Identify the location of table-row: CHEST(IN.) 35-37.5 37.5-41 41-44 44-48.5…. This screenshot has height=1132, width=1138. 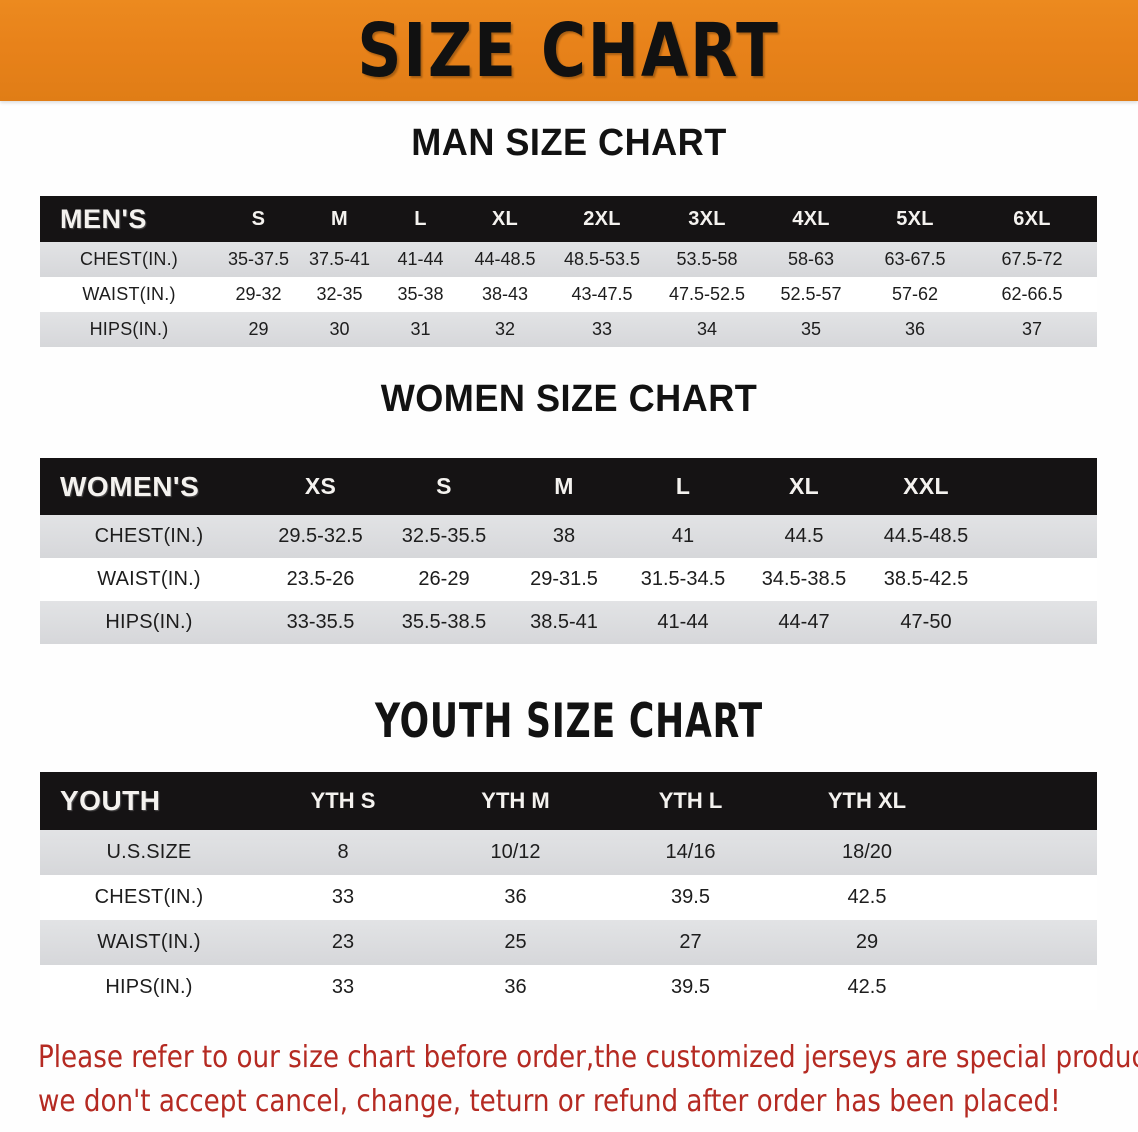
(568, 259).